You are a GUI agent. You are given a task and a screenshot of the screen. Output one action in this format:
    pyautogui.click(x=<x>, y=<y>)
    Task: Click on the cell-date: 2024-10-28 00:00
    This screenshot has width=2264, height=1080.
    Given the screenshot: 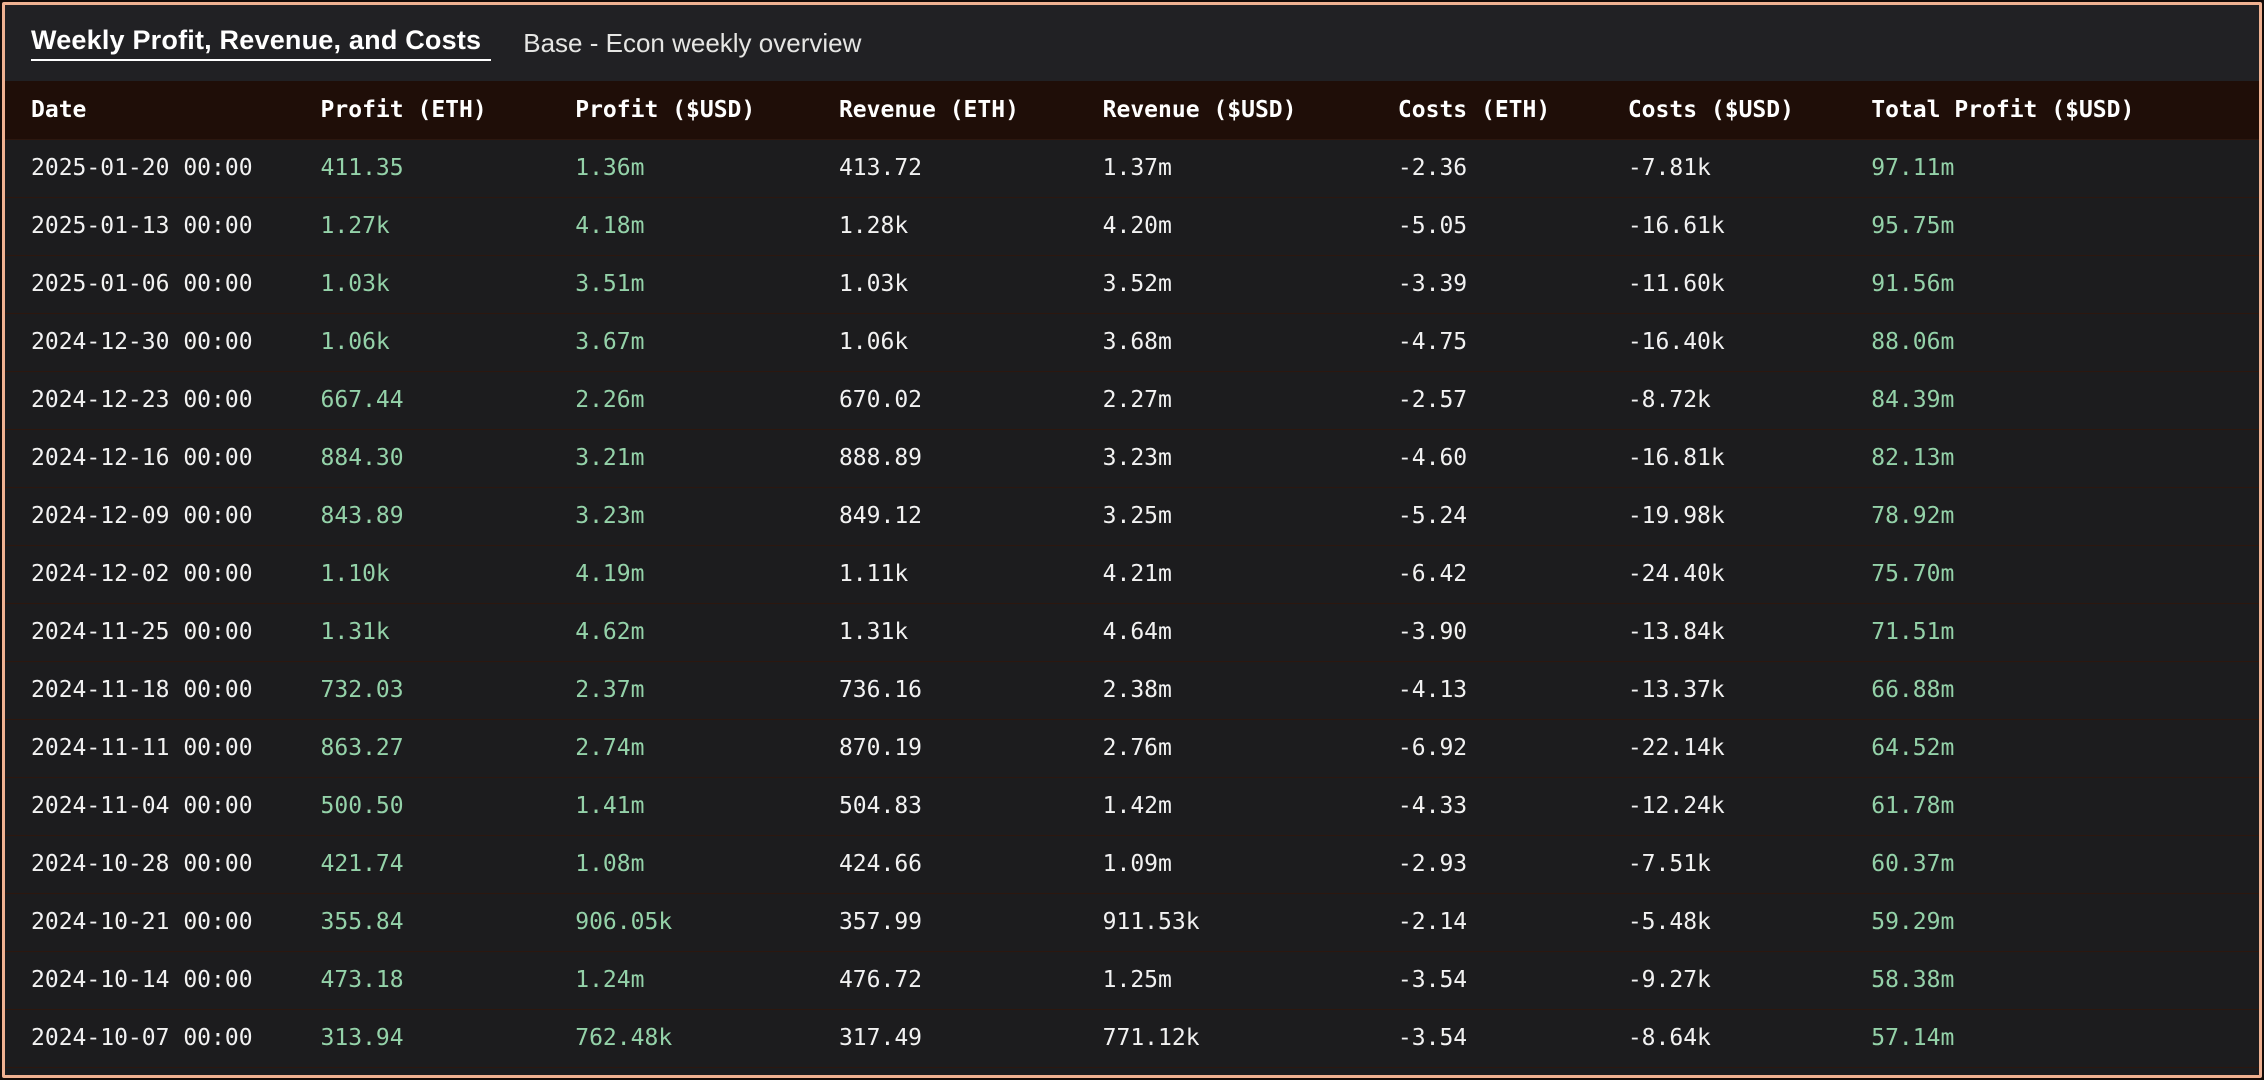 What is the action you would take?
    pyautogui.click(x=163, y=863)
    